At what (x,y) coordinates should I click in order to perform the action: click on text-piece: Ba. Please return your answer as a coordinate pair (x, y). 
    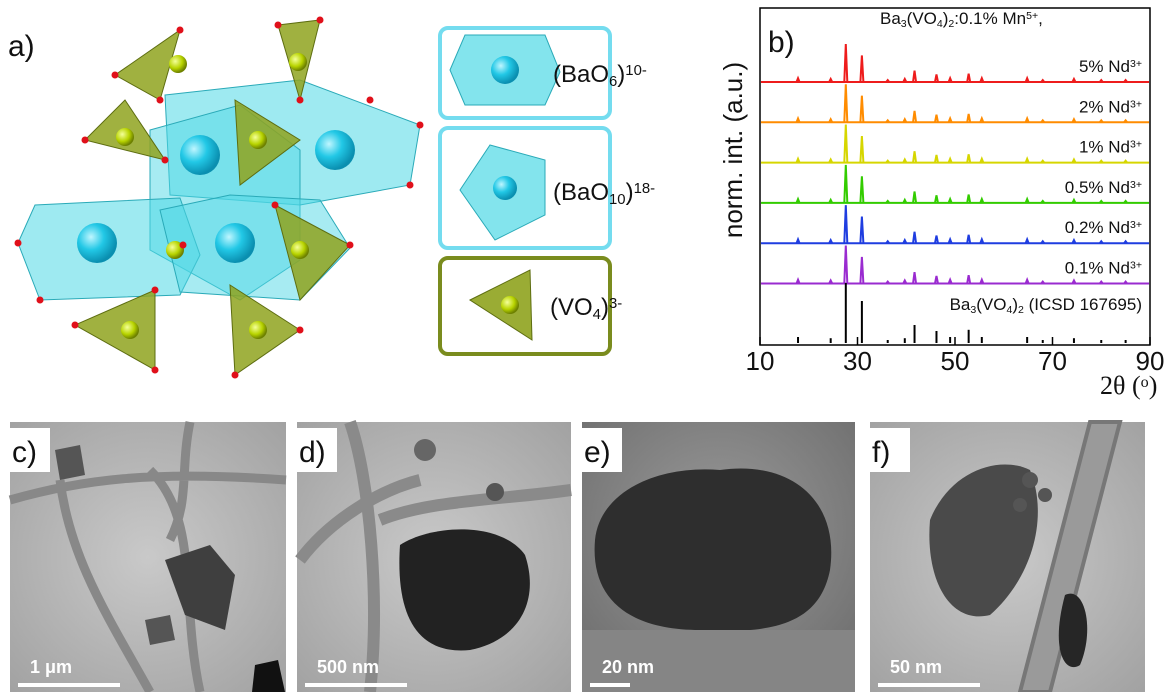
    Looking at the image, I should click on (890, 18).